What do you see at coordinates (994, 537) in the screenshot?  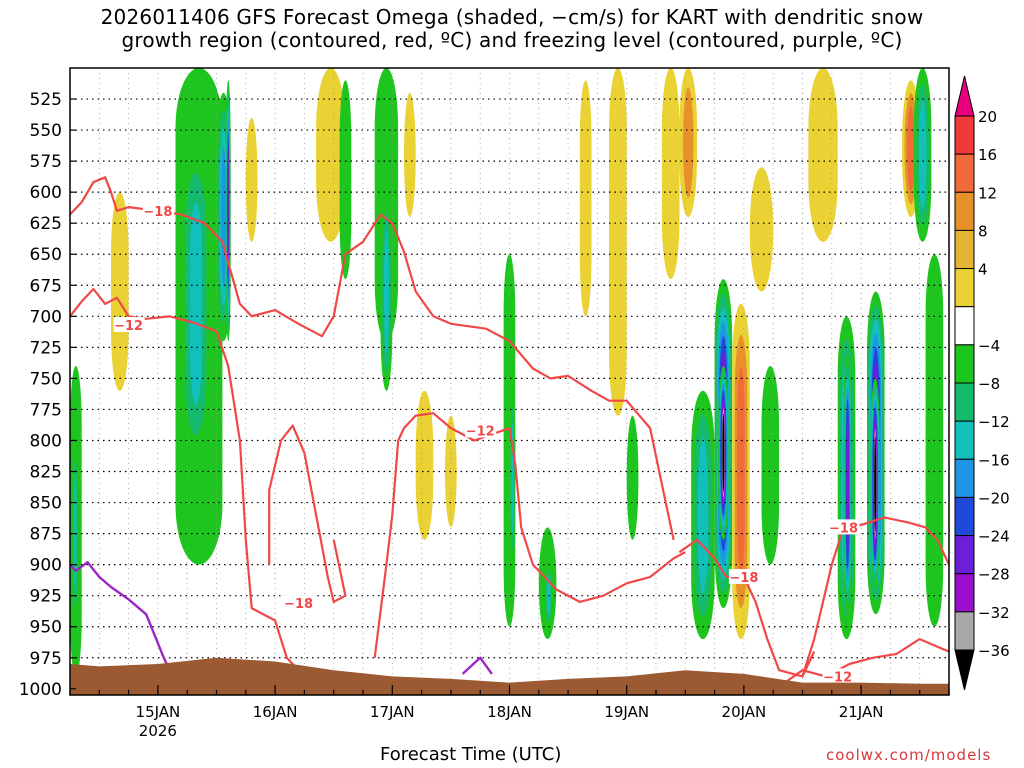 I see `colorbar-label: −24` at bounding box center [994, 537].